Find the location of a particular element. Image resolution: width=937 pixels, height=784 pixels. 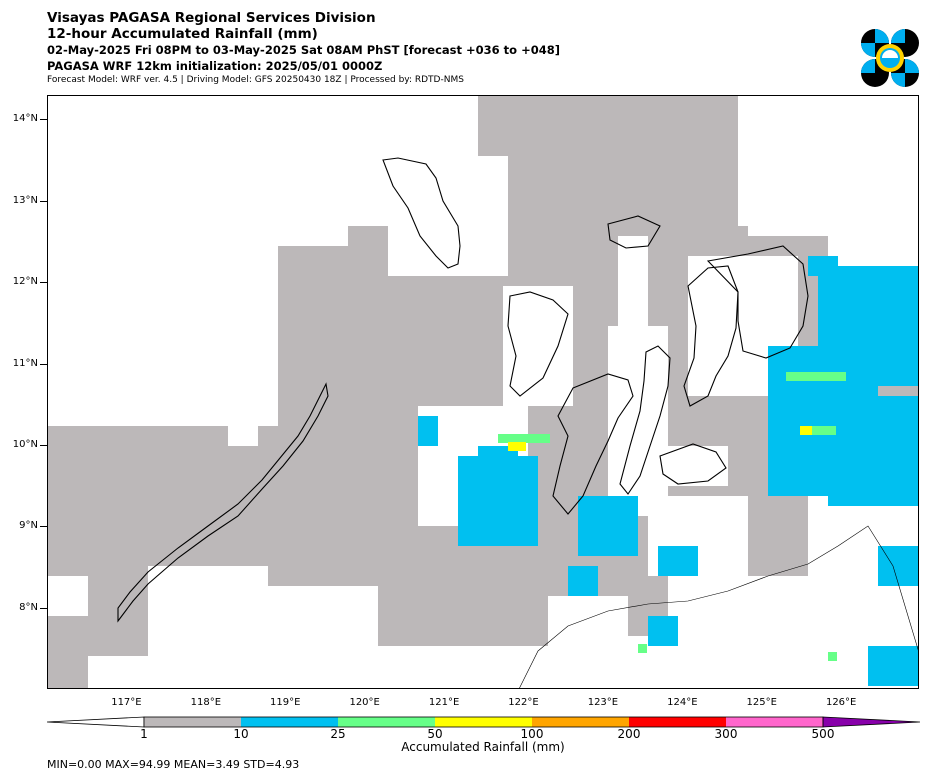

lon-label: 124°E is located at coordinates (682, 702).